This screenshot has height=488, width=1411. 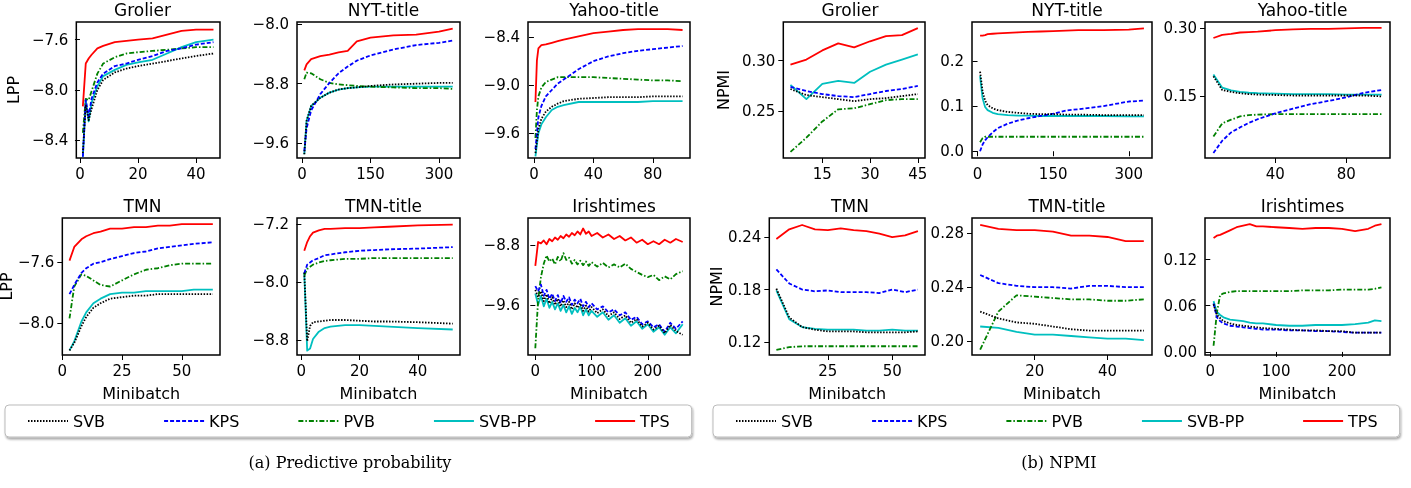 I want to click on text: (b) NPMI, so click(x=1059, y=462).